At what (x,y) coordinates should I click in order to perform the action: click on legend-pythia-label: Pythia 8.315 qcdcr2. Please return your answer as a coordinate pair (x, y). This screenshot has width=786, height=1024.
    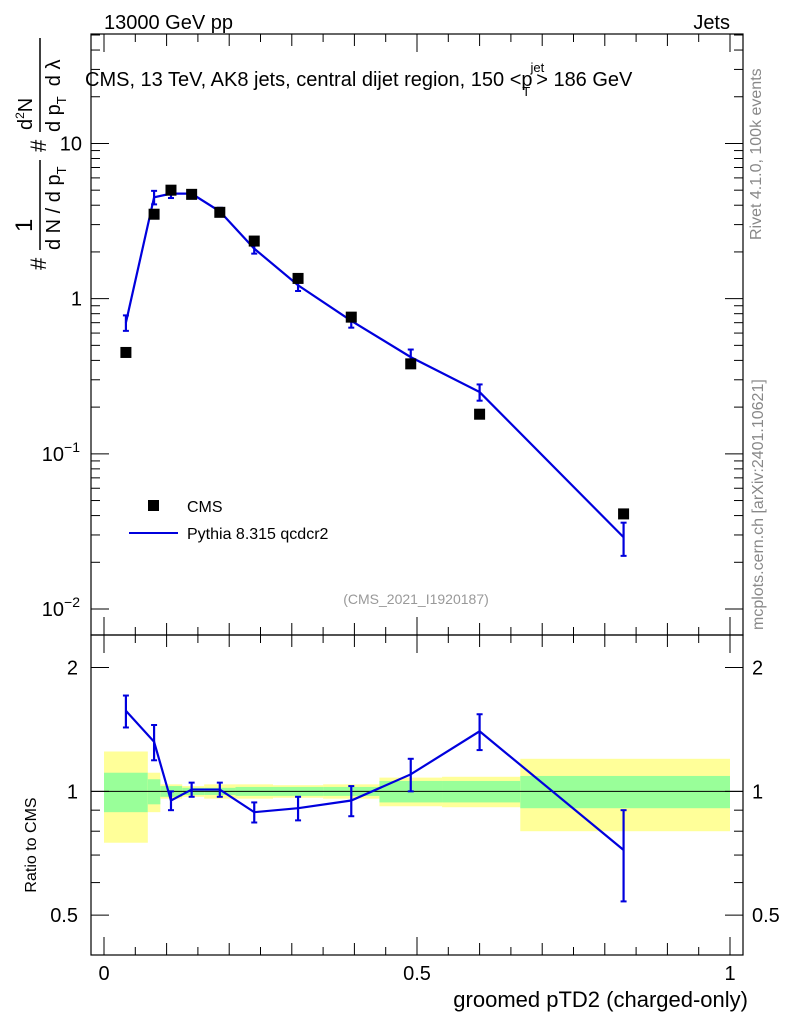
    Looking at the image, I should click on (258, 534).